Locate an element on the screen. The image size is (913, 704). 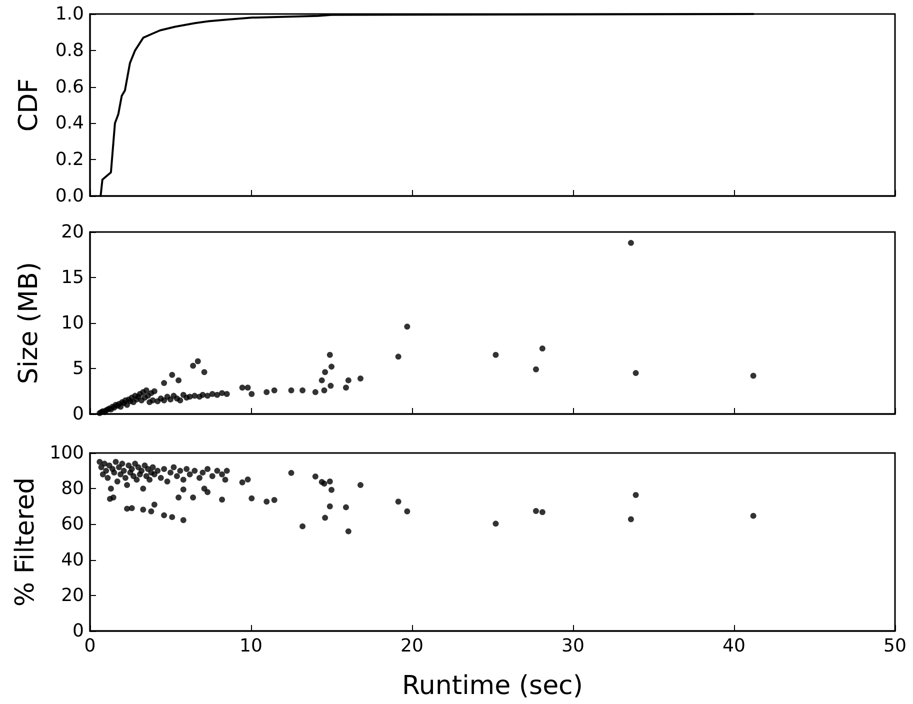
y-axis-title: CDF is located at coordinates (29, 105).